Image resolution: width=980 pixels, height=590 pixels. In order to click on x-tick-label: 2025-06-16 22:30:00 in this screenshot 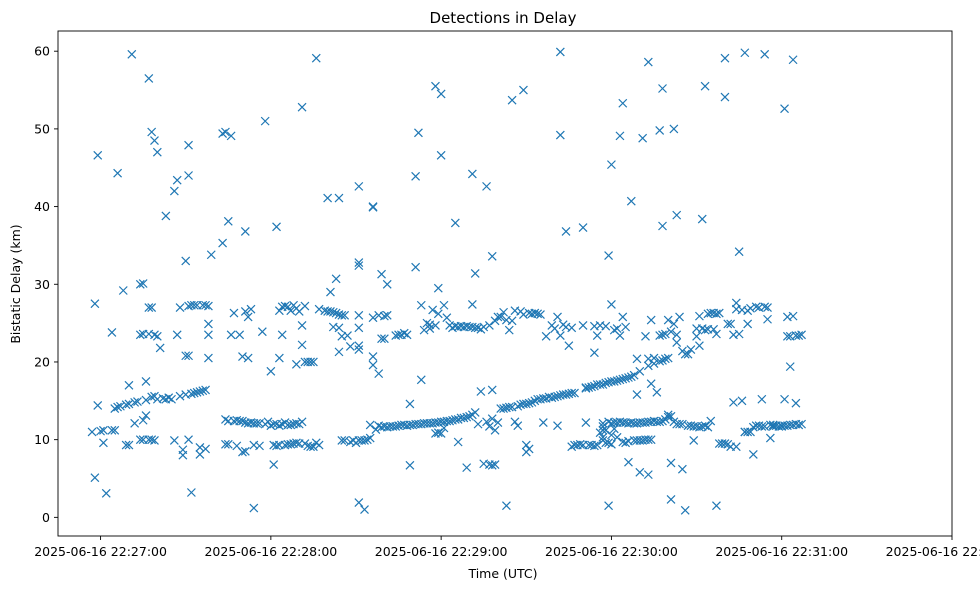, I will do `click(611, 551)`.